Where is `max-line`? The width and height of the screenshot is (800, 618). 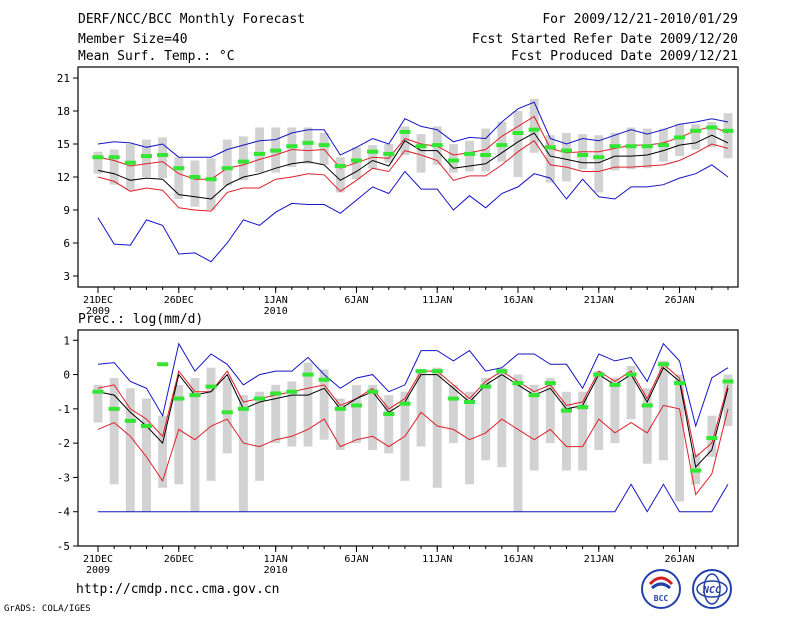
max-line is located at coordinates (413, 129).